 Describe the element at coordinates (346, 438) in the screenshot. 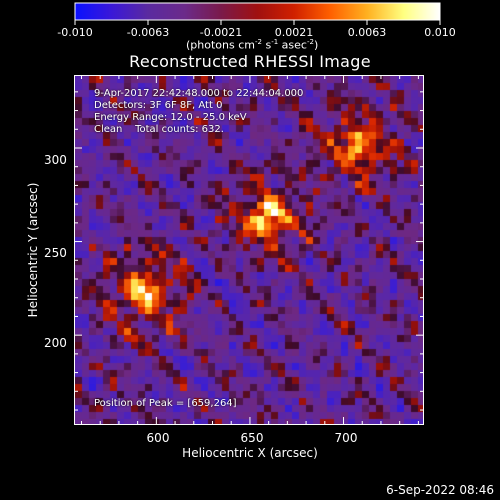

I see `x-tick-label-700: 700` at that location.